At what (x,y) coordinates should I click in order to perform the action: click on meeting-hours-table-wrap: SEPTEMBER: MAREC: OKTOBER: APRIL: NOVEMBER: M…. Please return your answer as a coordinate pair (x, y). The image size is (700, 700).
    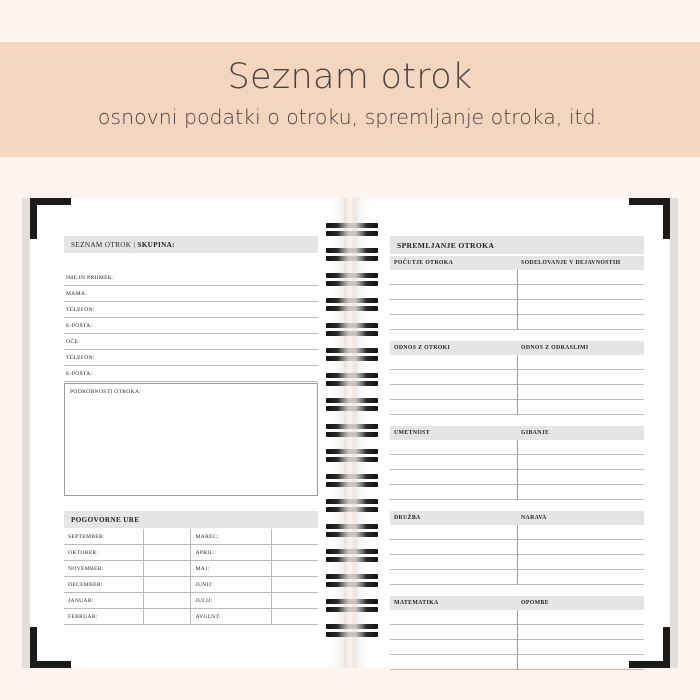
    Looking at the image, I should click on (191, 577).